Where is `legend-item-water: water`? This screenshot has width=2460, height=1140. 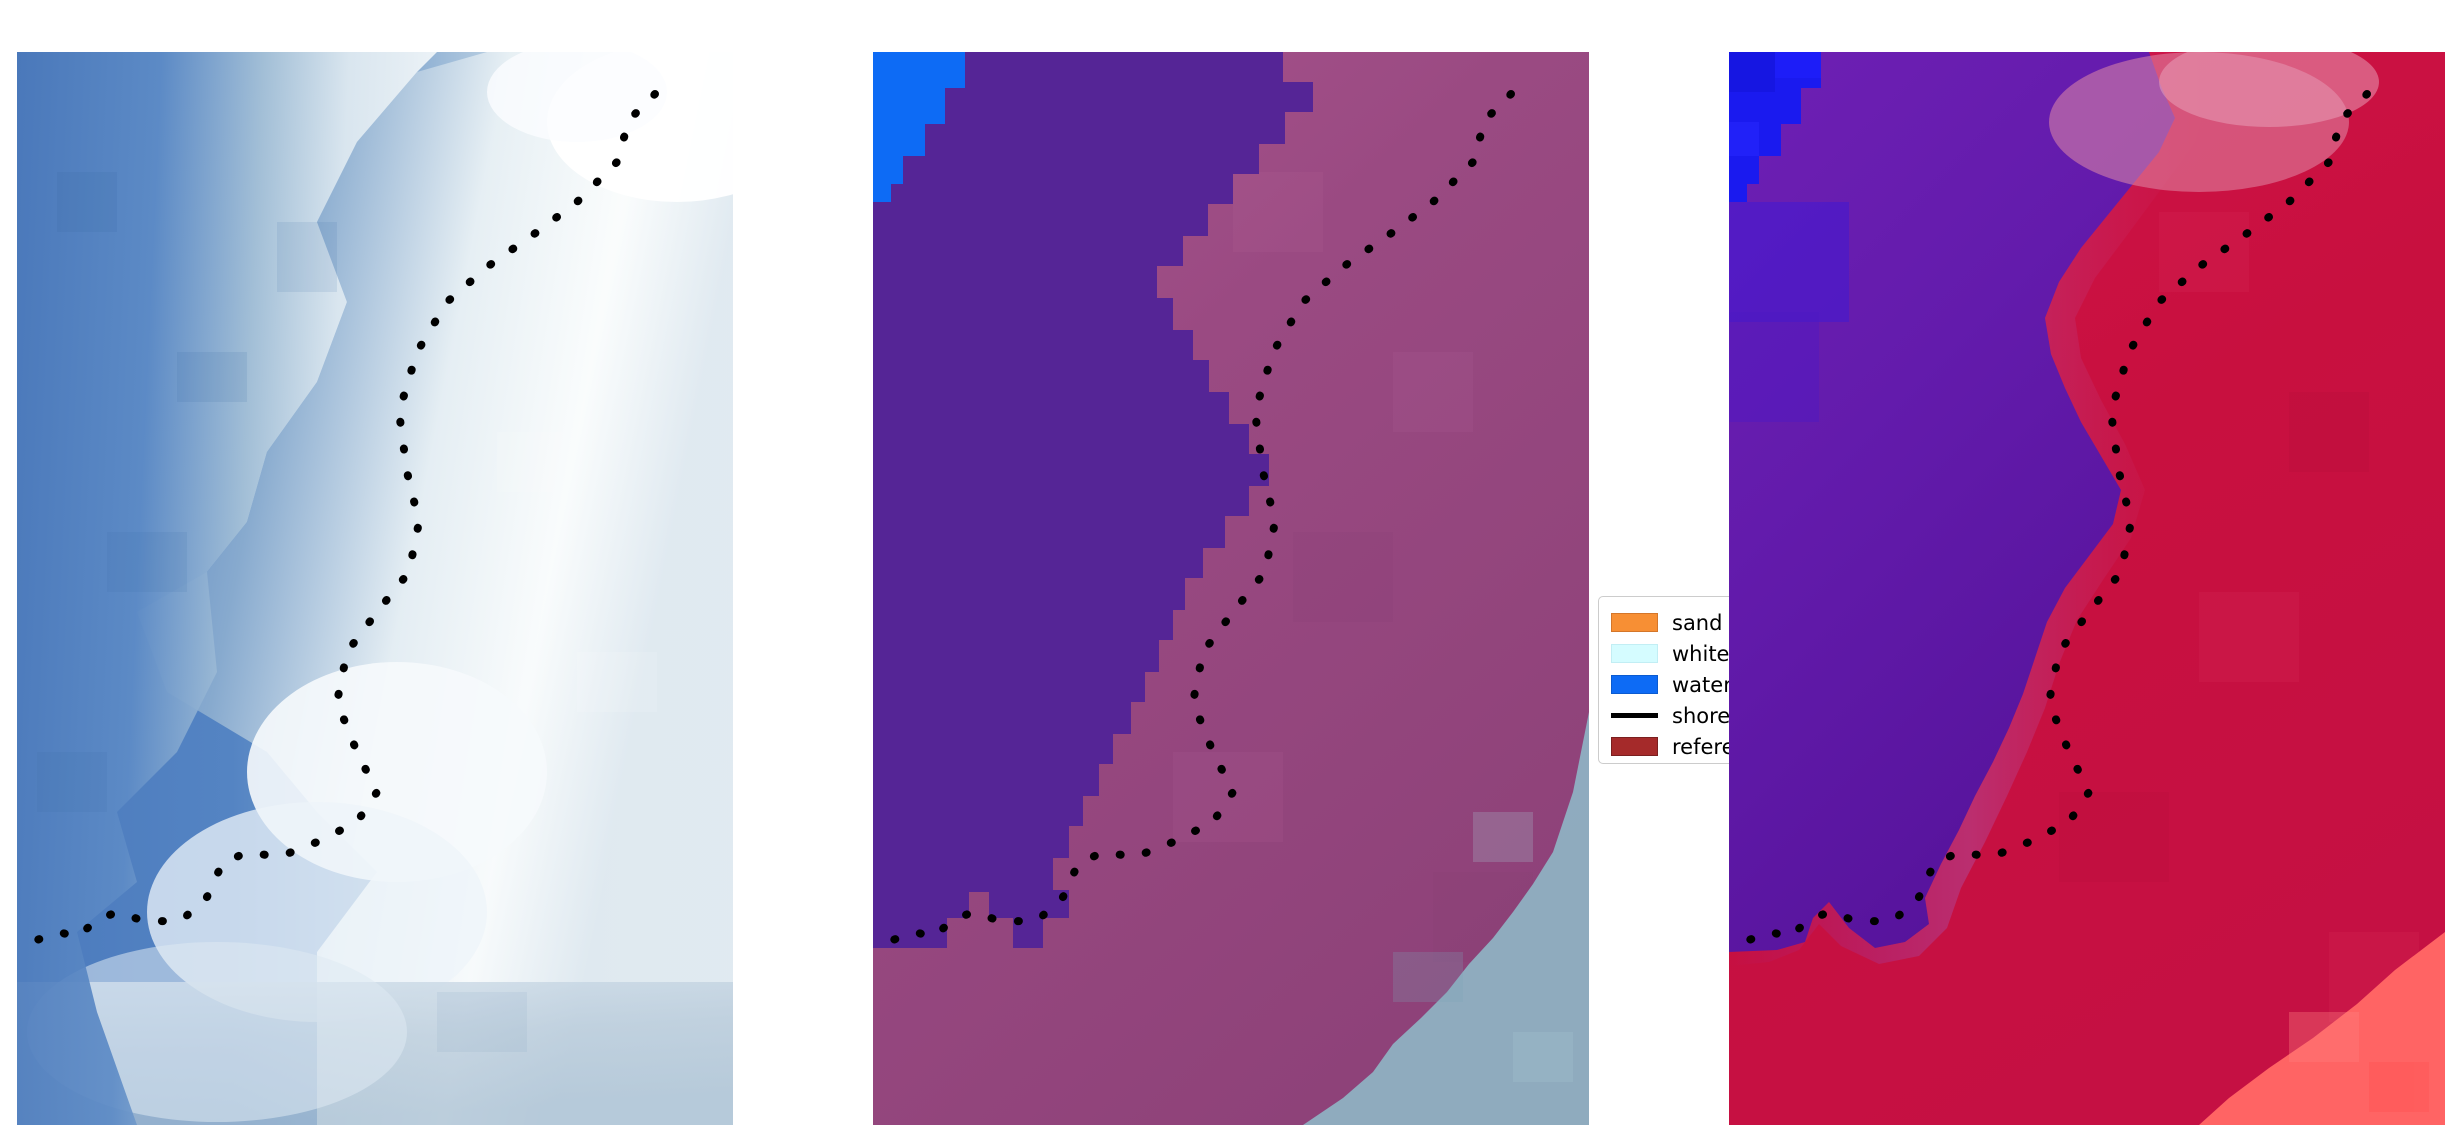 legend-item-water: water is located at coordinates (1695, 684).